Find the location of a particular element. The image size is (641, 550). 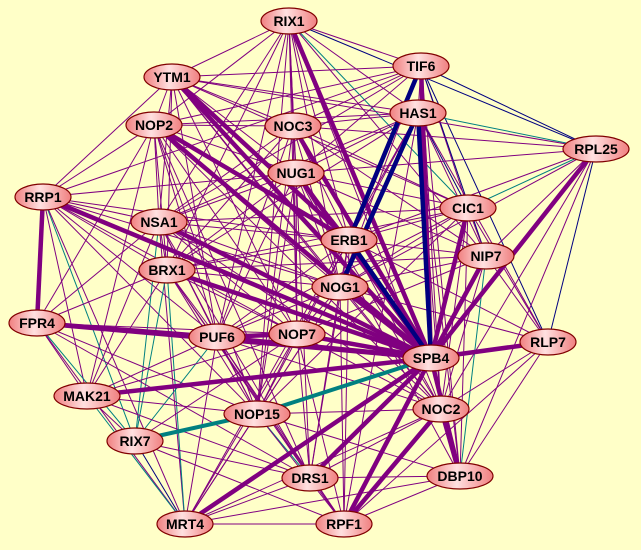

edge-NOP7-MRT4 is located at coordinates (241, 429).